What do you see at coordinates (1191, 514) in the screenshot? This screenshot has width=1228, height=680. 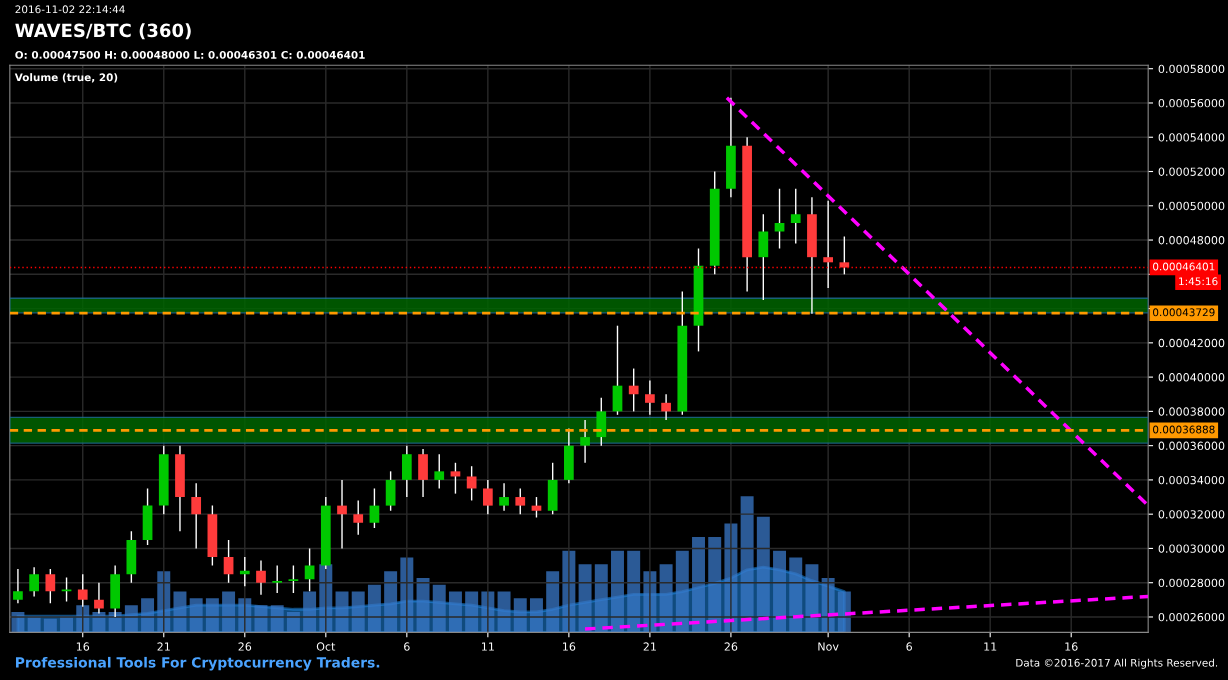 I see `y-tick-label: 0.00032000` at bounding box center [1191, 514].